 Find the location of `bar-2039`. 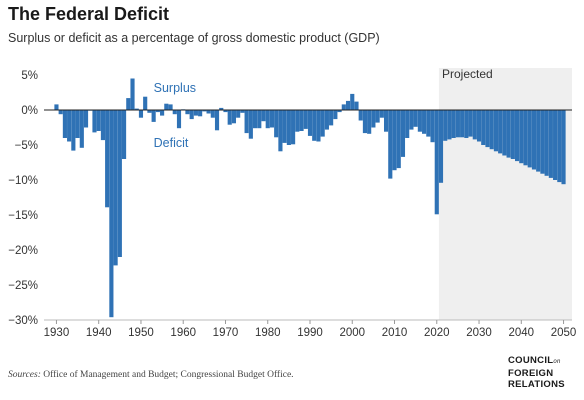

bar-2039 is located at coordinates (517, 136).